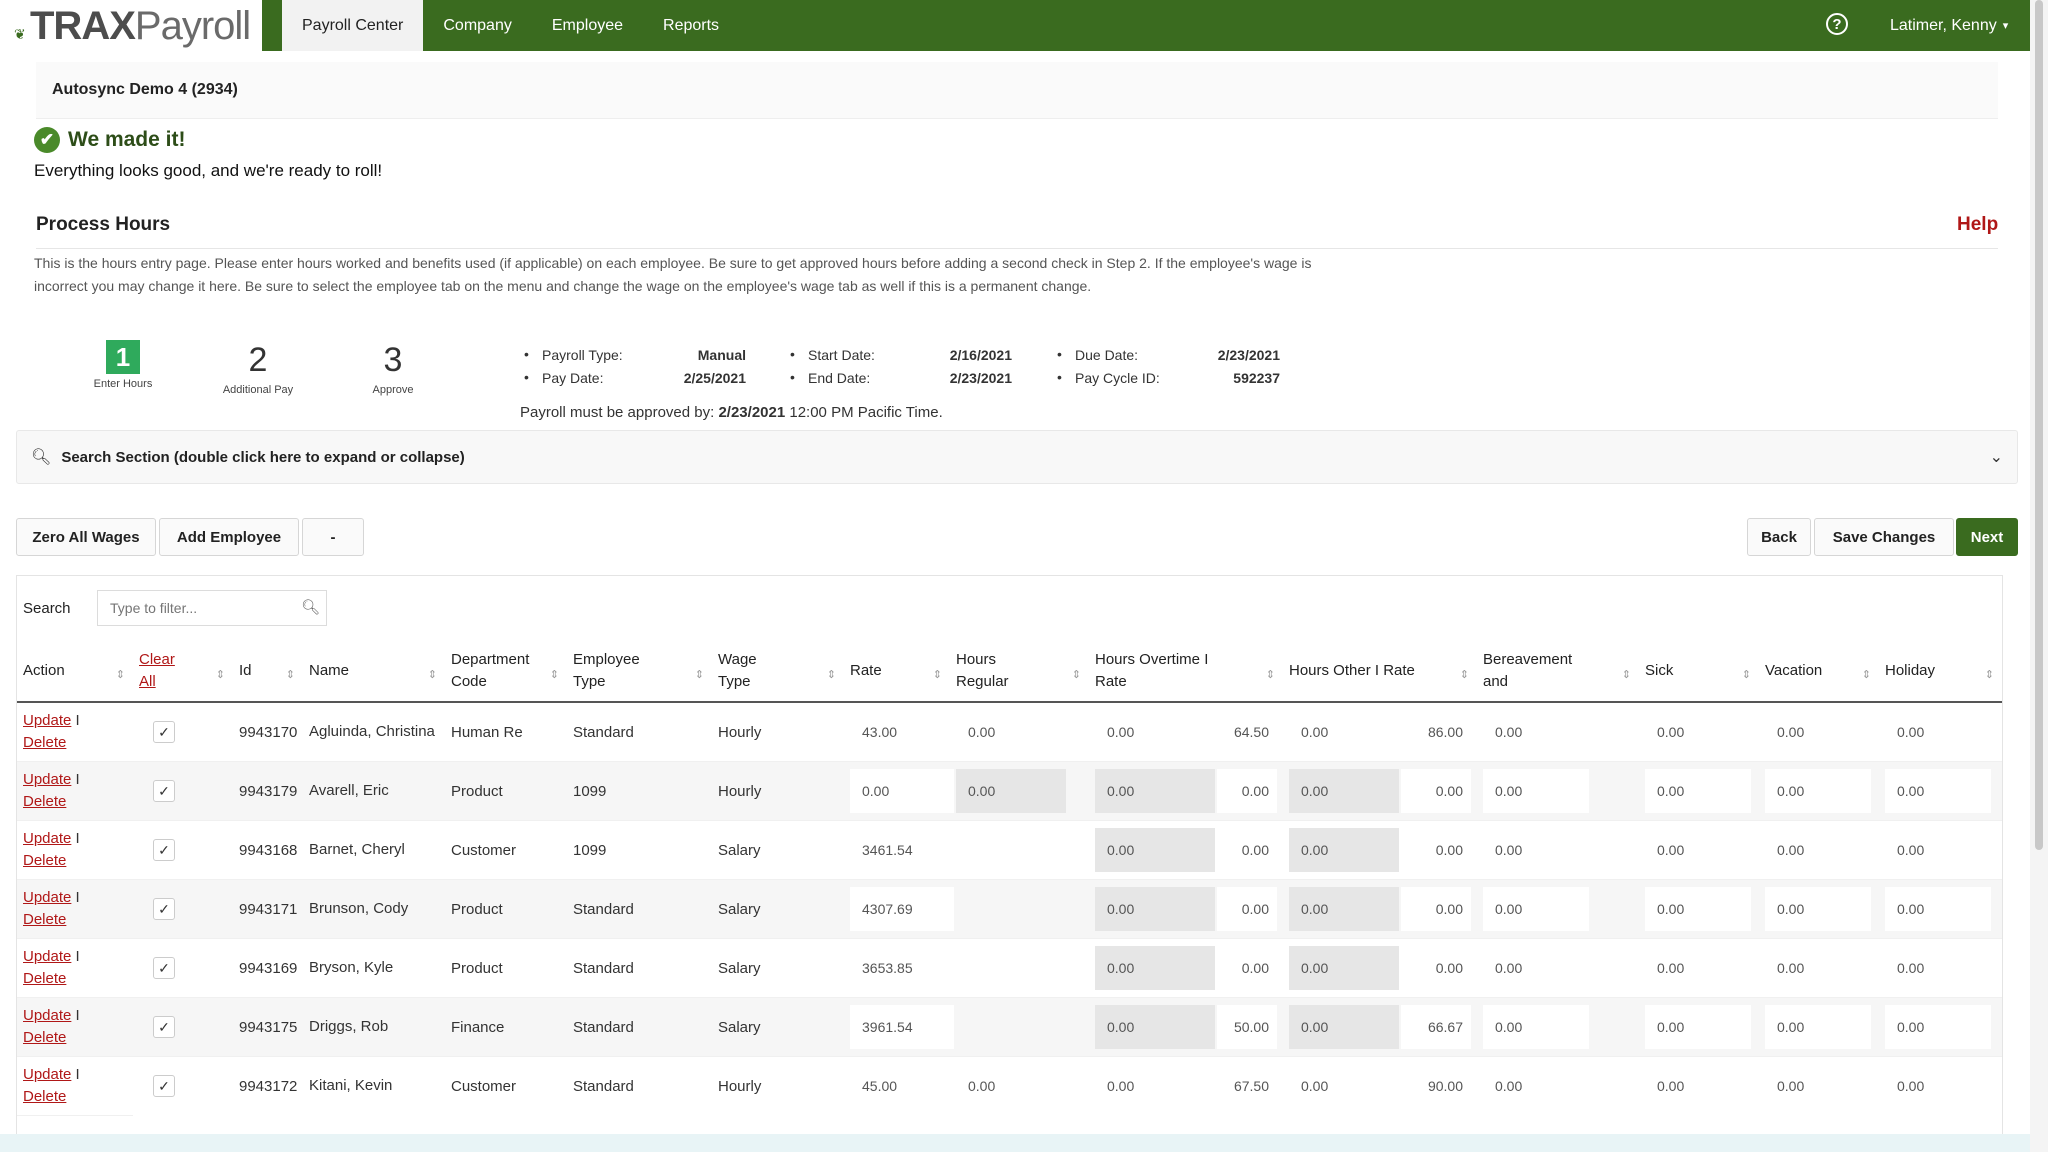 The image size is (2048, 1152). Describe the element at coordinates (268, 672) in the screenshot. I see `col-id: Id ⇕` at that location.